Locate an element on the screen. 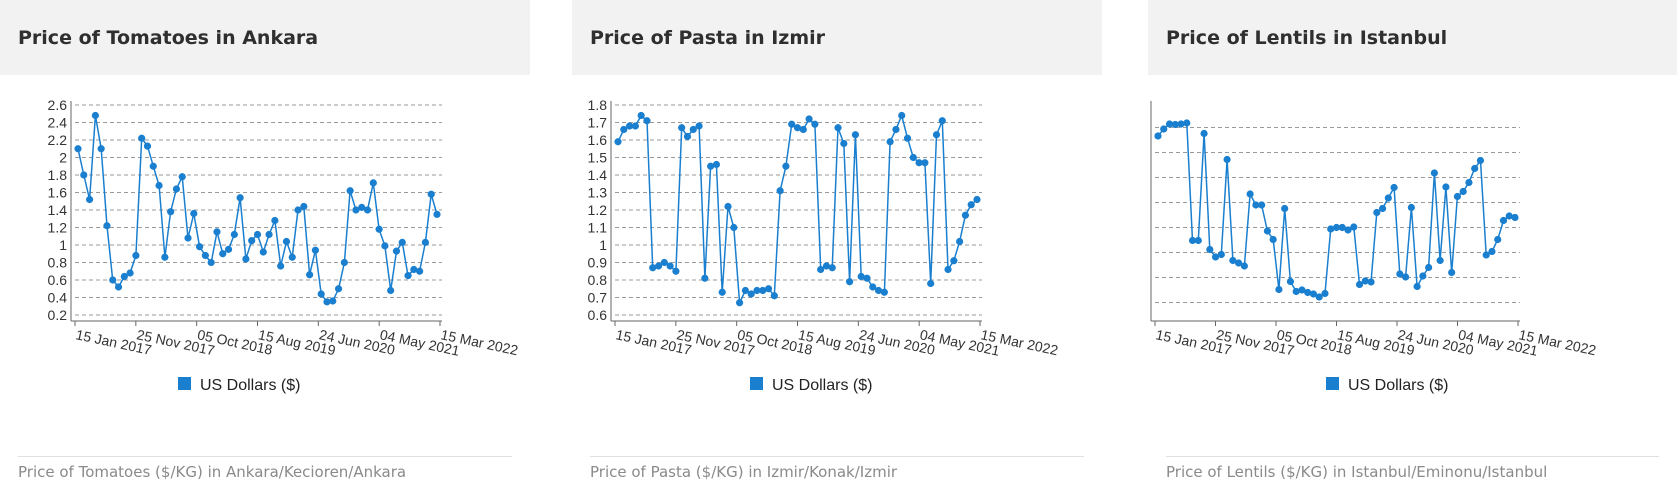 The width and height of the screenshot is (1677, 497). y-tick-label: 1.4 is located at coordinates (58, 210).